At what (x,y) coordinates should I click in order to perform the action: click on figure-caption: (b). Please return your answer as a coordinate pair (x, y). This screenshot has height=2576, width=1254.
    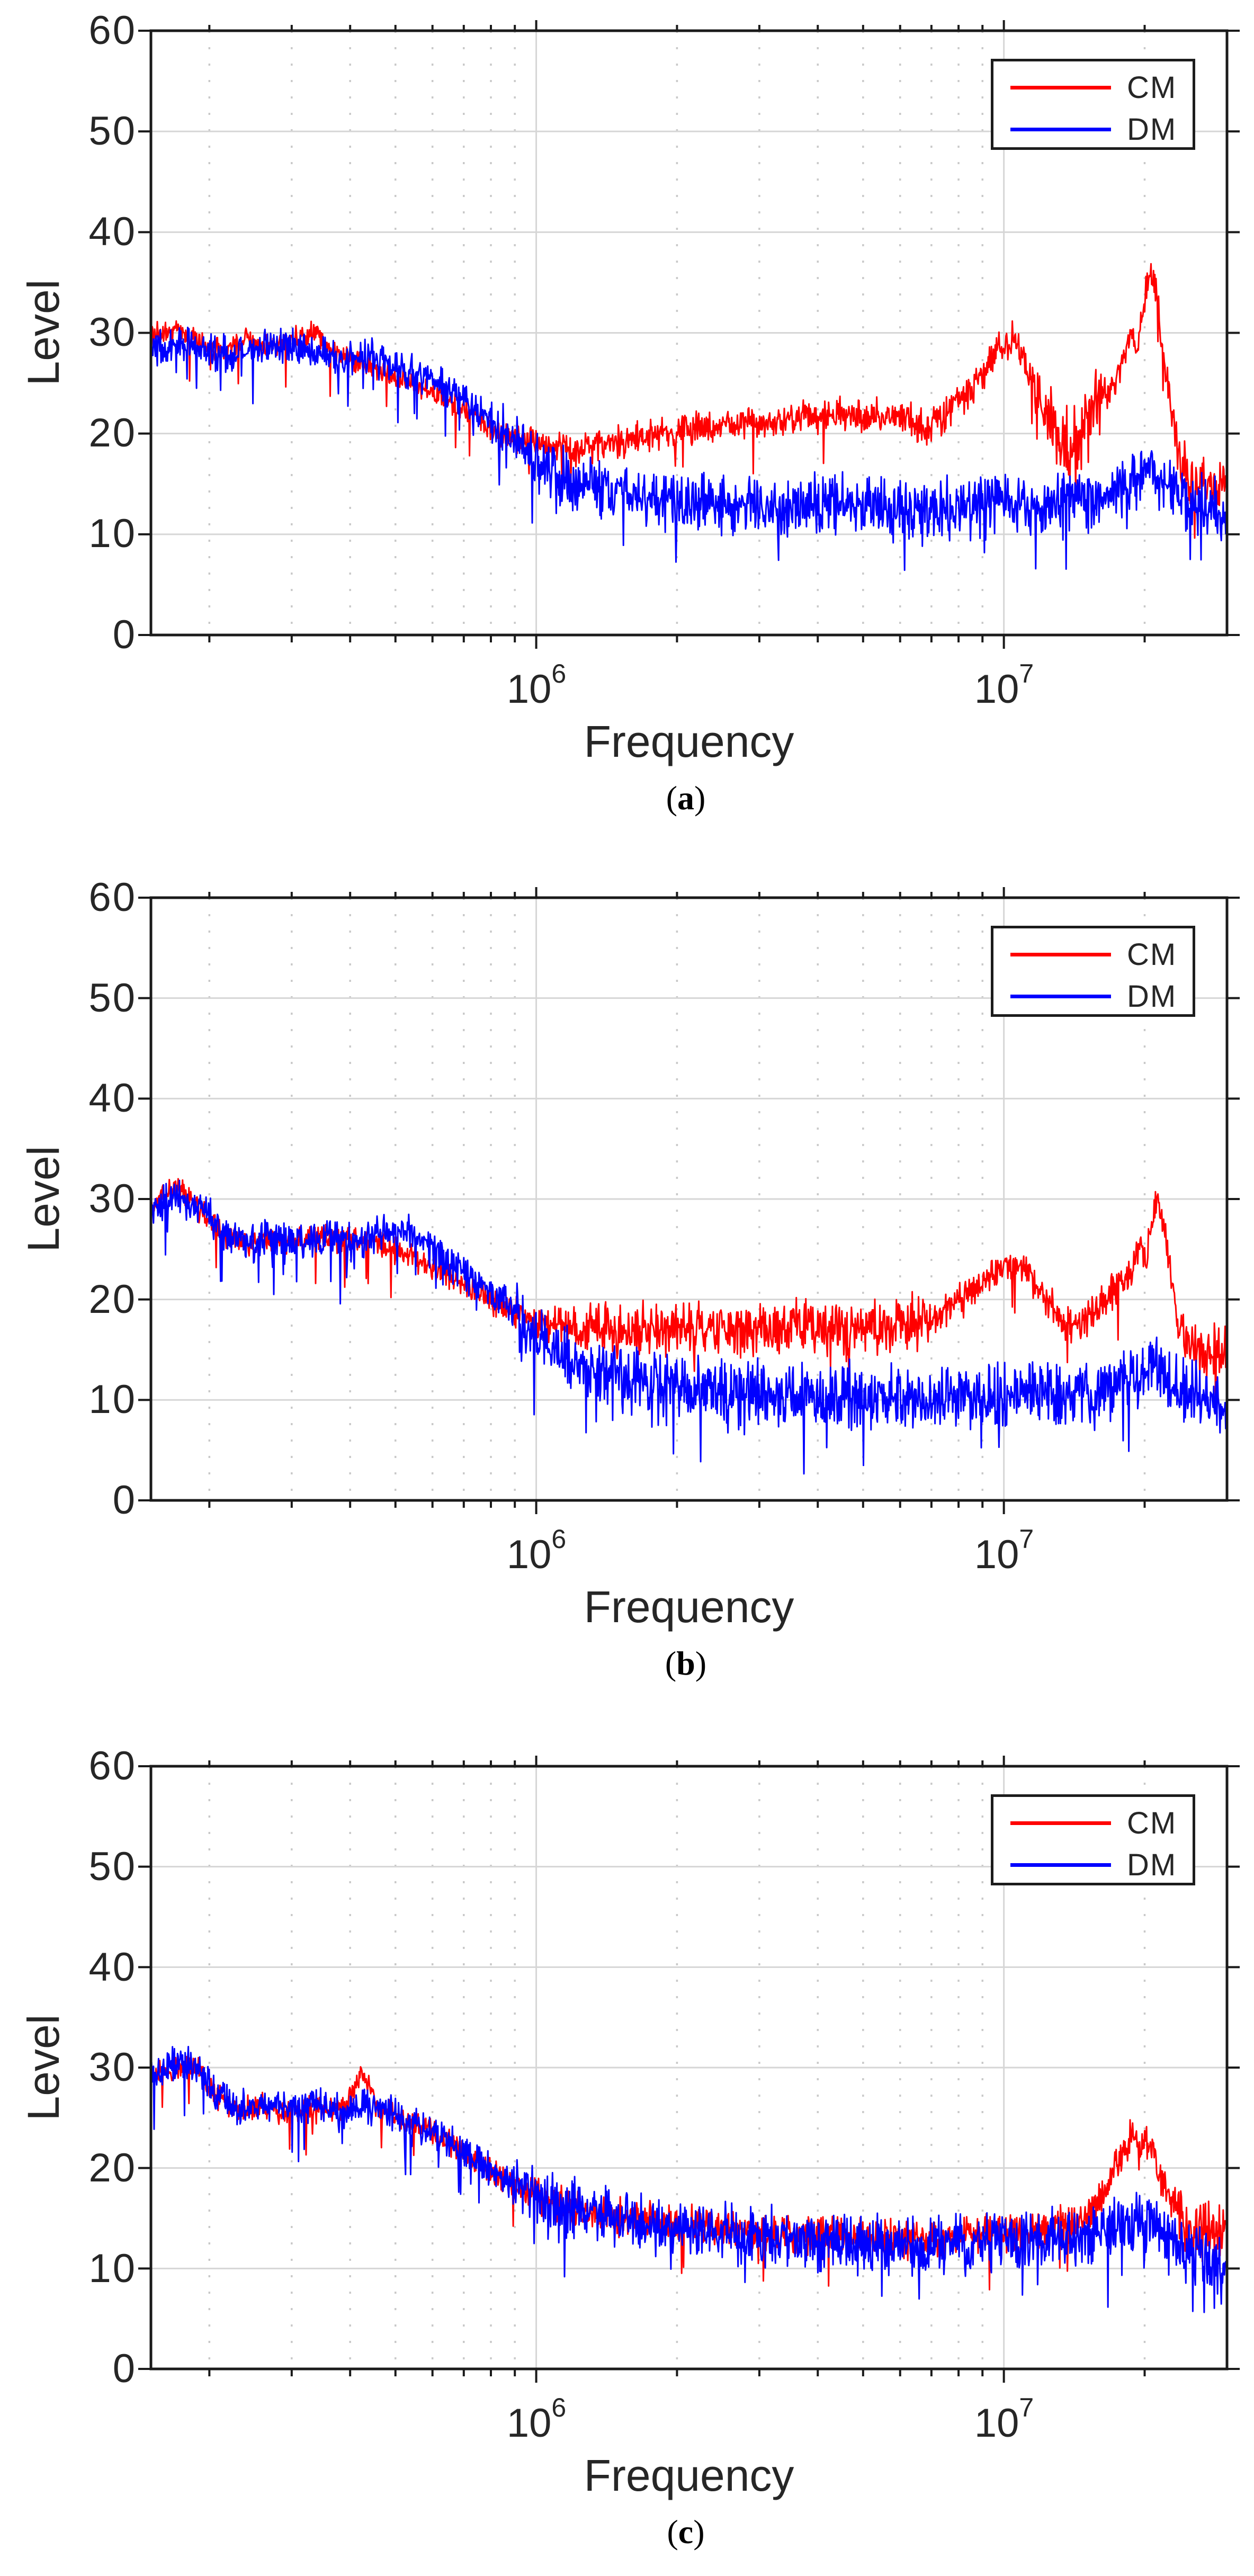
    Looking at the image, I should click on (686, 1663).